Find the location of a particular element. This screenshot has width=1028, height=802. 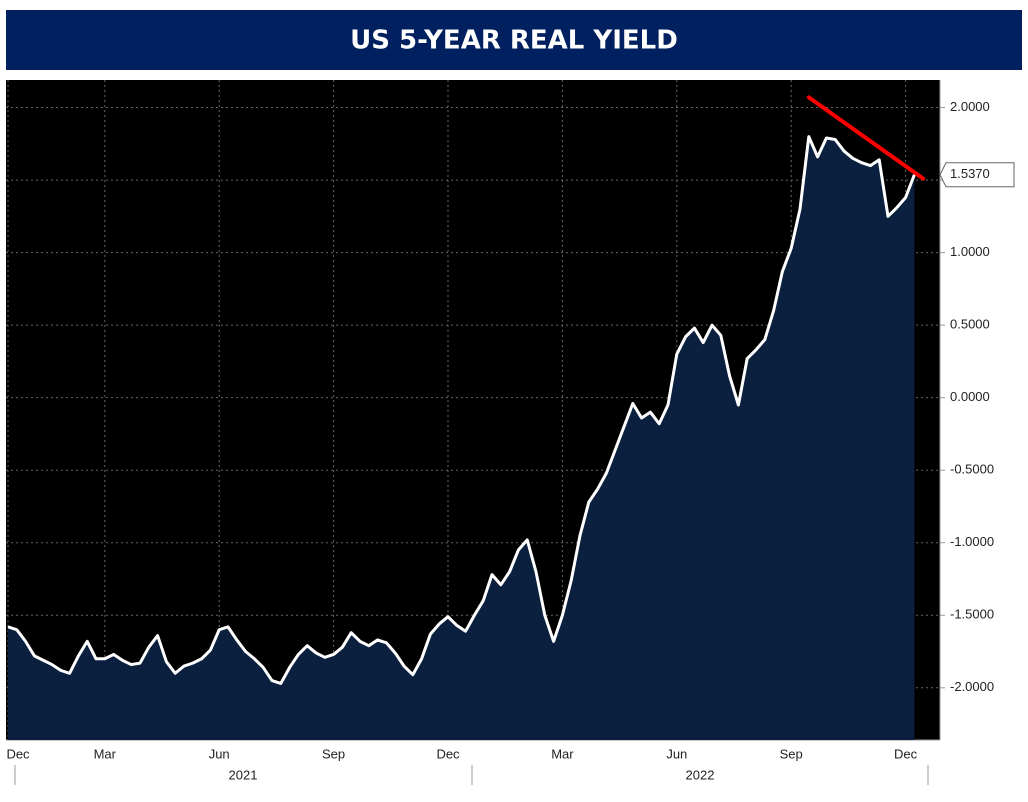

year-label: 2021 is located at coordinates (243, 774).